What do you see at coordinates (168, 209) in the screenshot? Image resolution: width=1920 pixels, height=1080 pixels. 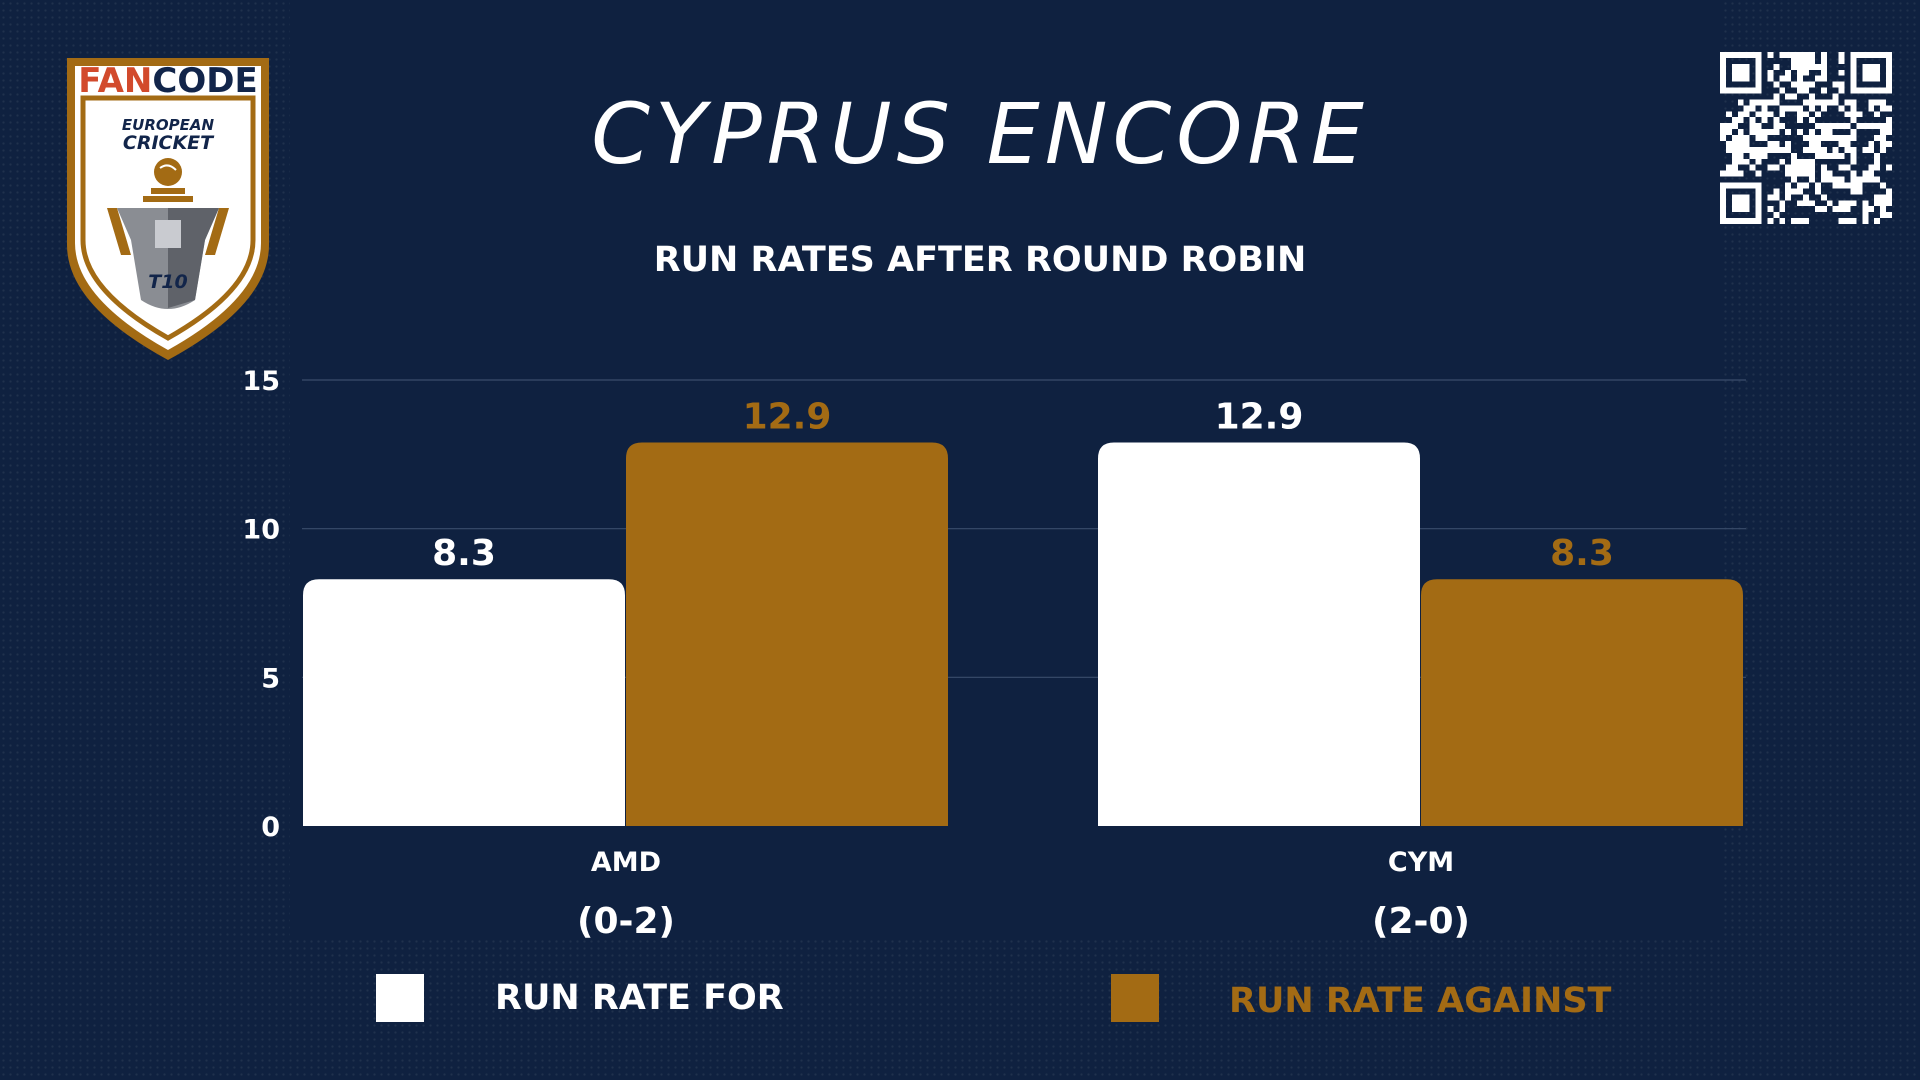 I see `fancode-european-cricket-logo: FANCODE EUROPEAN CRICKET T10` at bounding box center [168, 209].